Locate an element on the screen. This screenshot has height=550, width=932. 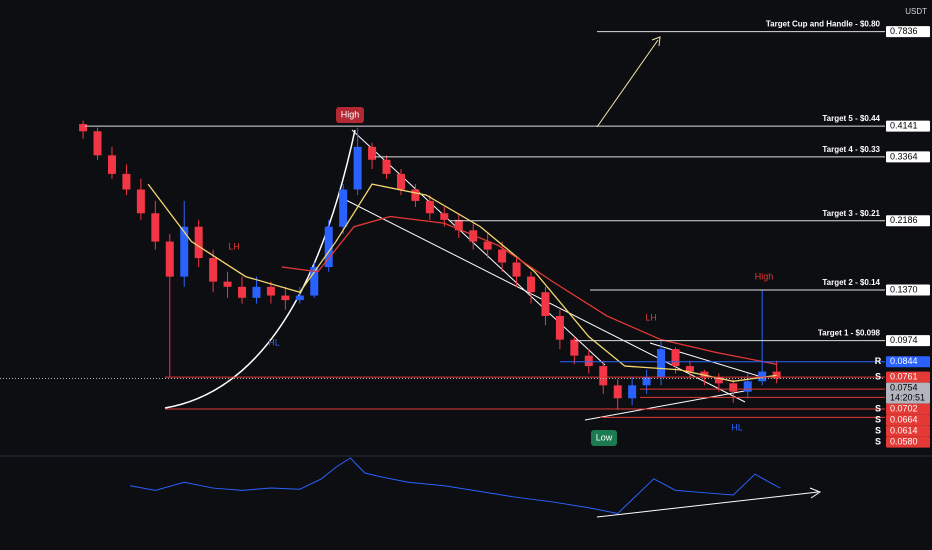
price-tag-label: 0.0702 is located at coordinates (904, 409).